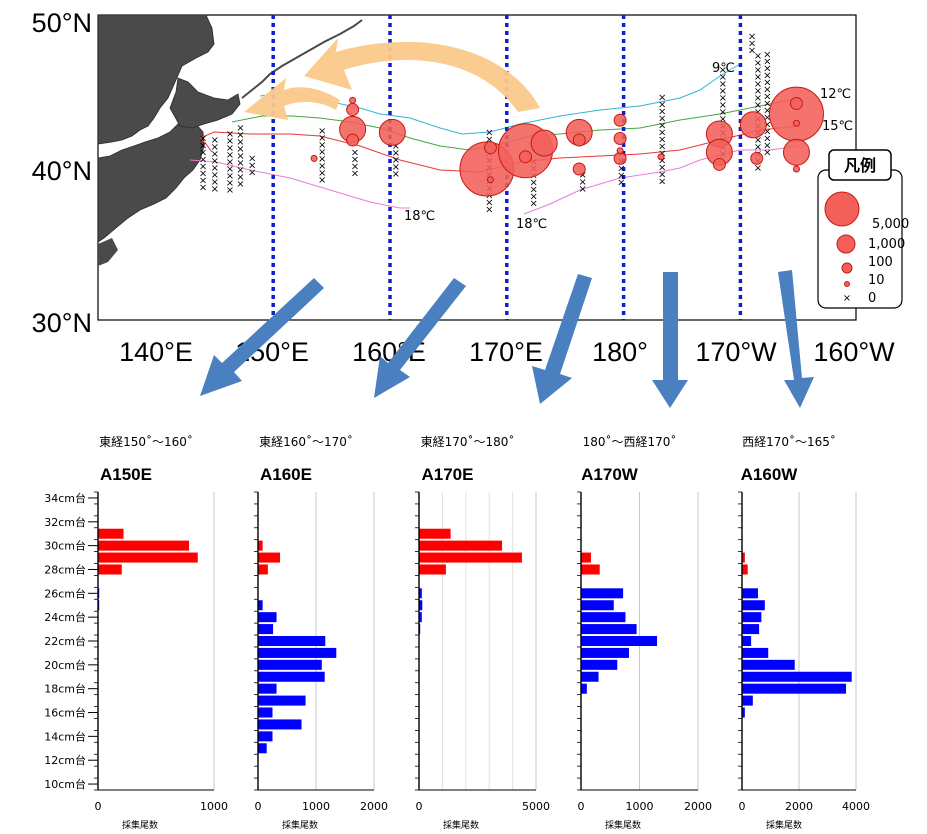 The width and height of the screenshot is (927, 834). I want to click on sakhalin-landmass, so click(156, 79).